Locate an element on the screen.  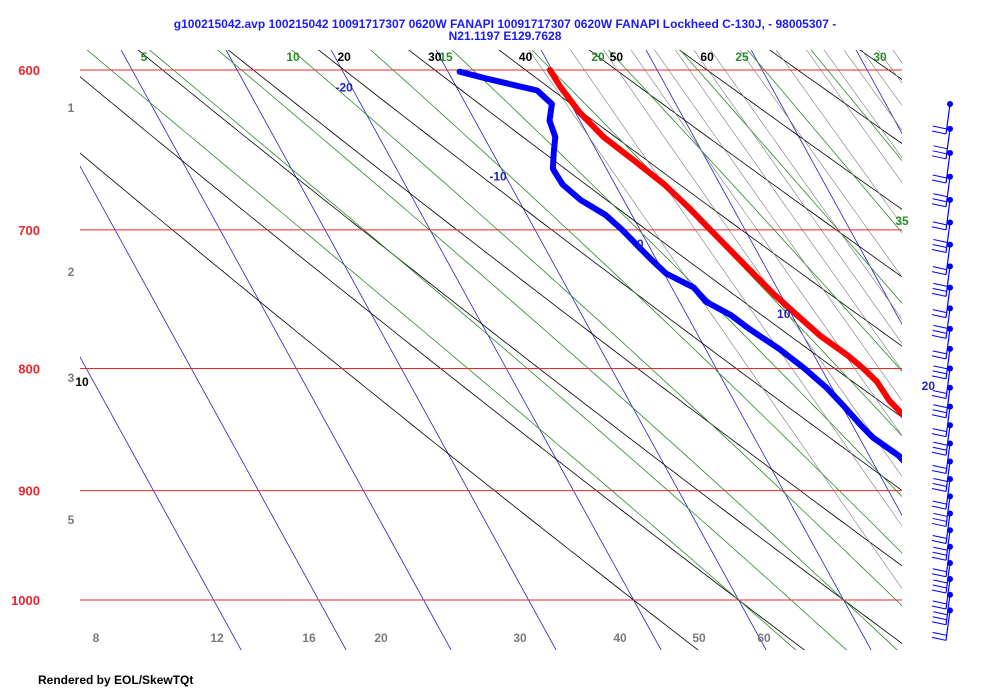
height-label: 3 is located at coordinates (71, 378).